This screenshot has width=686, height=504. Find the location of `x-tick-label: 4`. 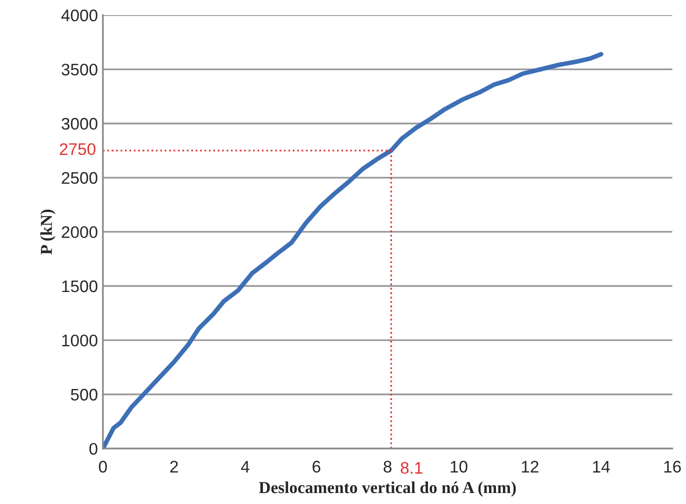

x-tick-label: 4 is located at coordinates (245, 466).